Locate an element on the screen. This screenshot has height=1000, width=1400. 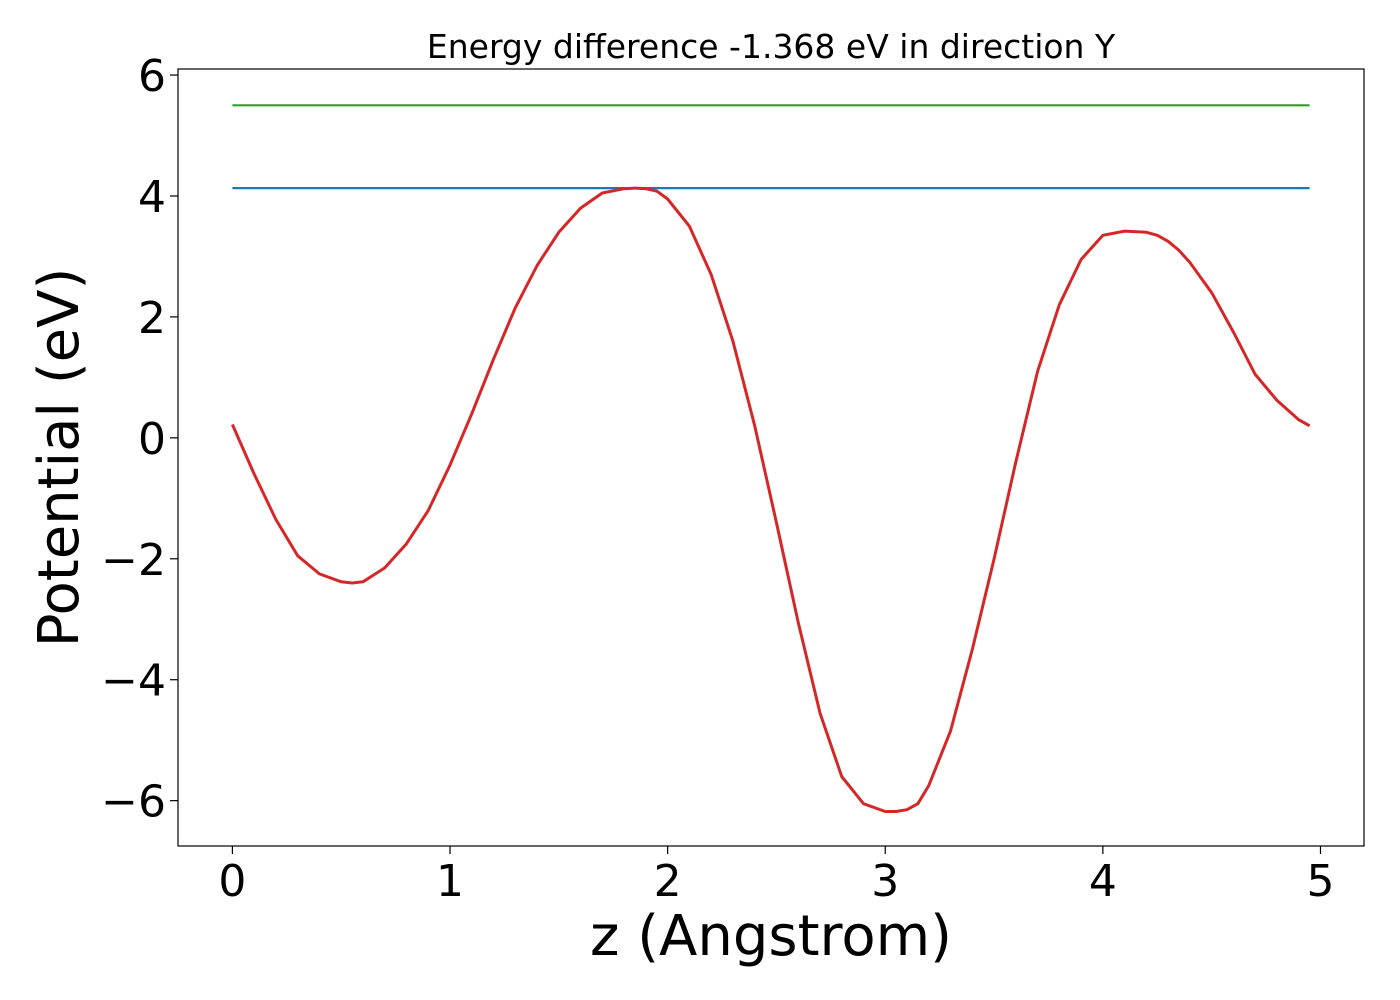
x-tick-label: 4 is located at coordinates (1103, 881).